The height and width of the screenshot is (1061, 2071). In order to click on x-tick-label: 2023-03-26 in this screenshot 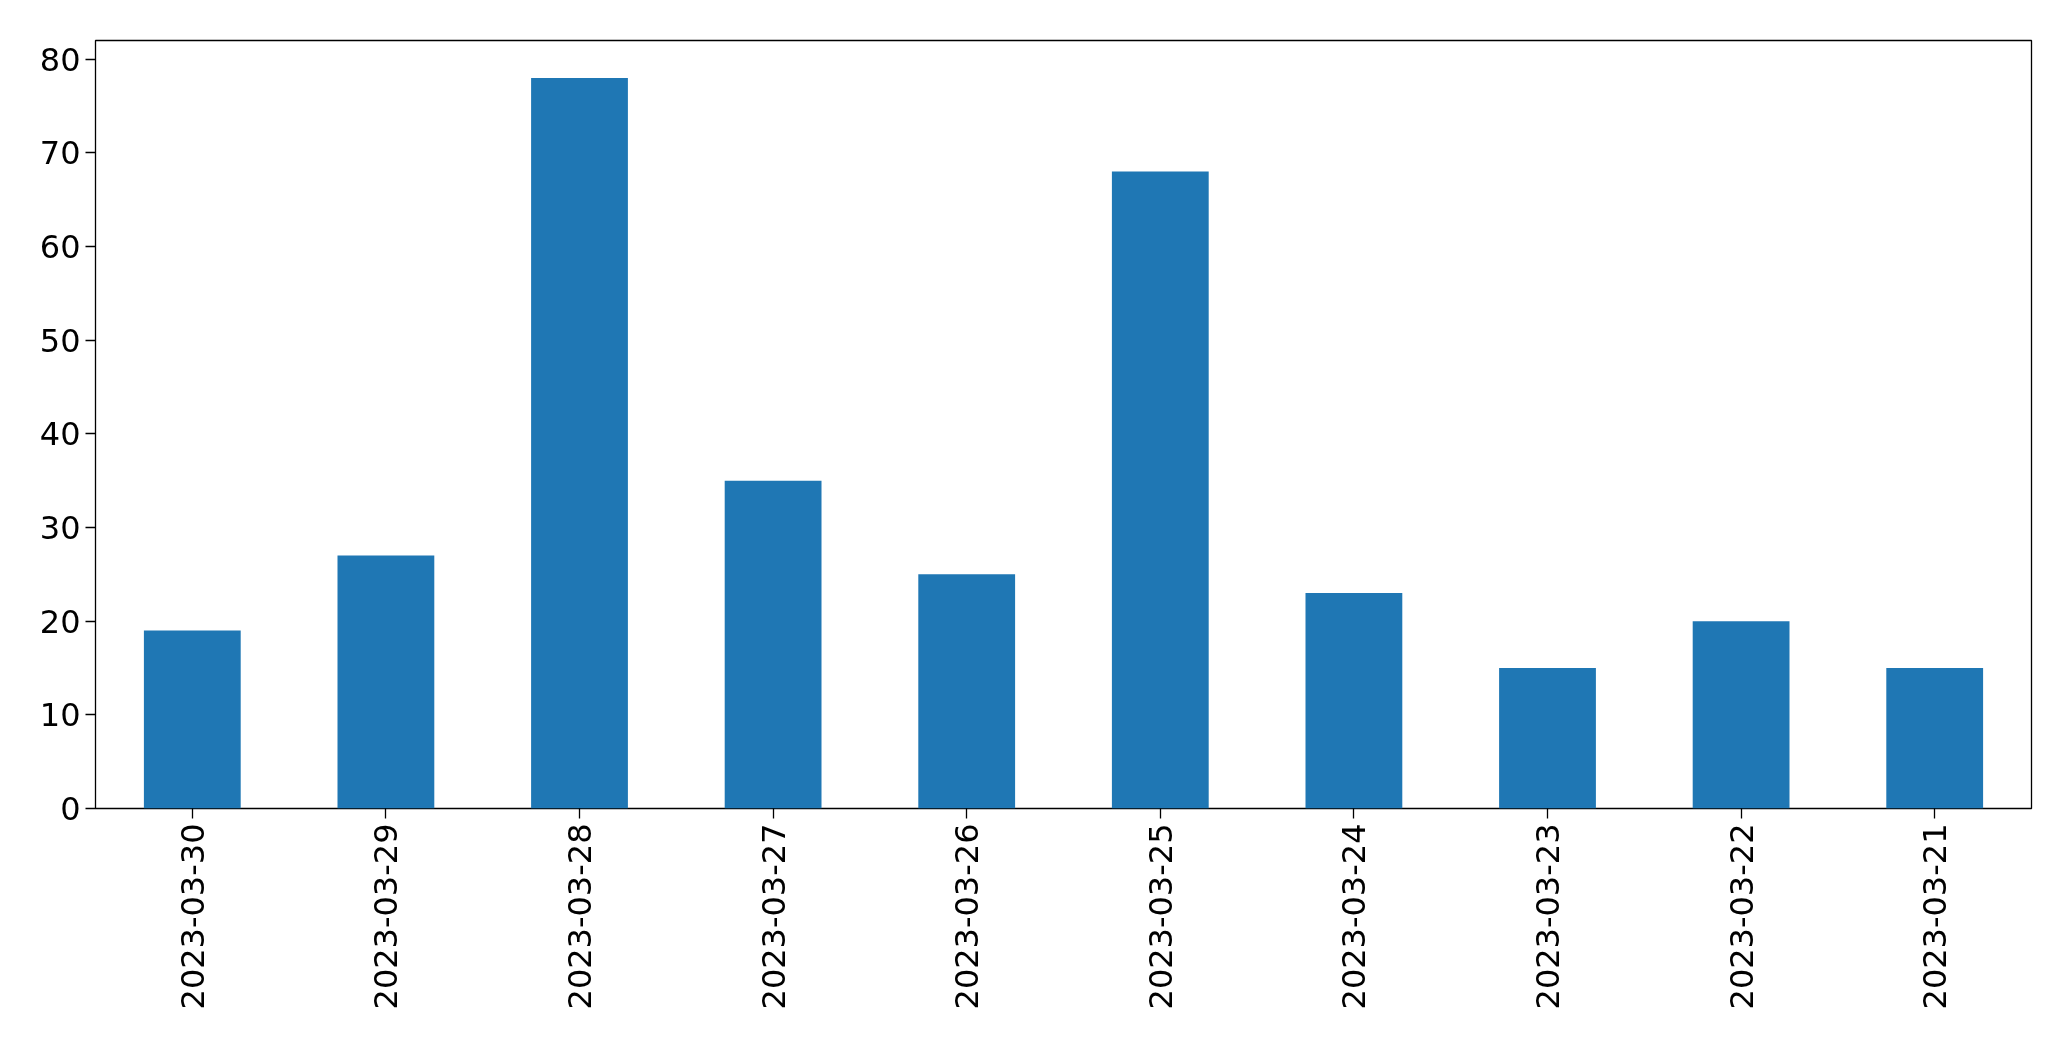, I will do `click(967, 916)`.